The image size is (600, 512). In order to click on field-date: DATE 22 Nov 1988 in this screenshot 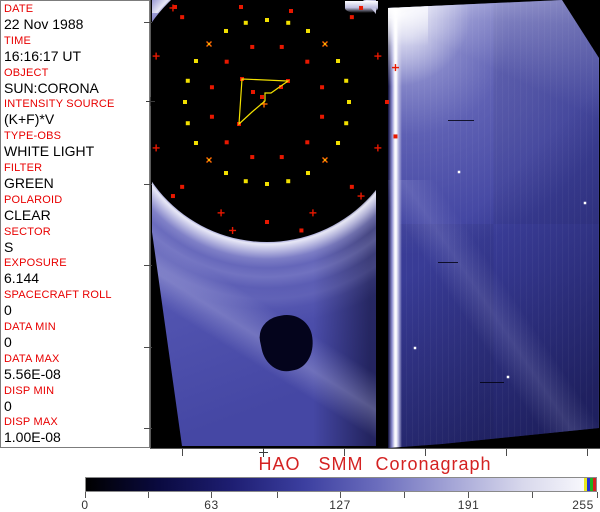, I will do `click(76, 19)`.